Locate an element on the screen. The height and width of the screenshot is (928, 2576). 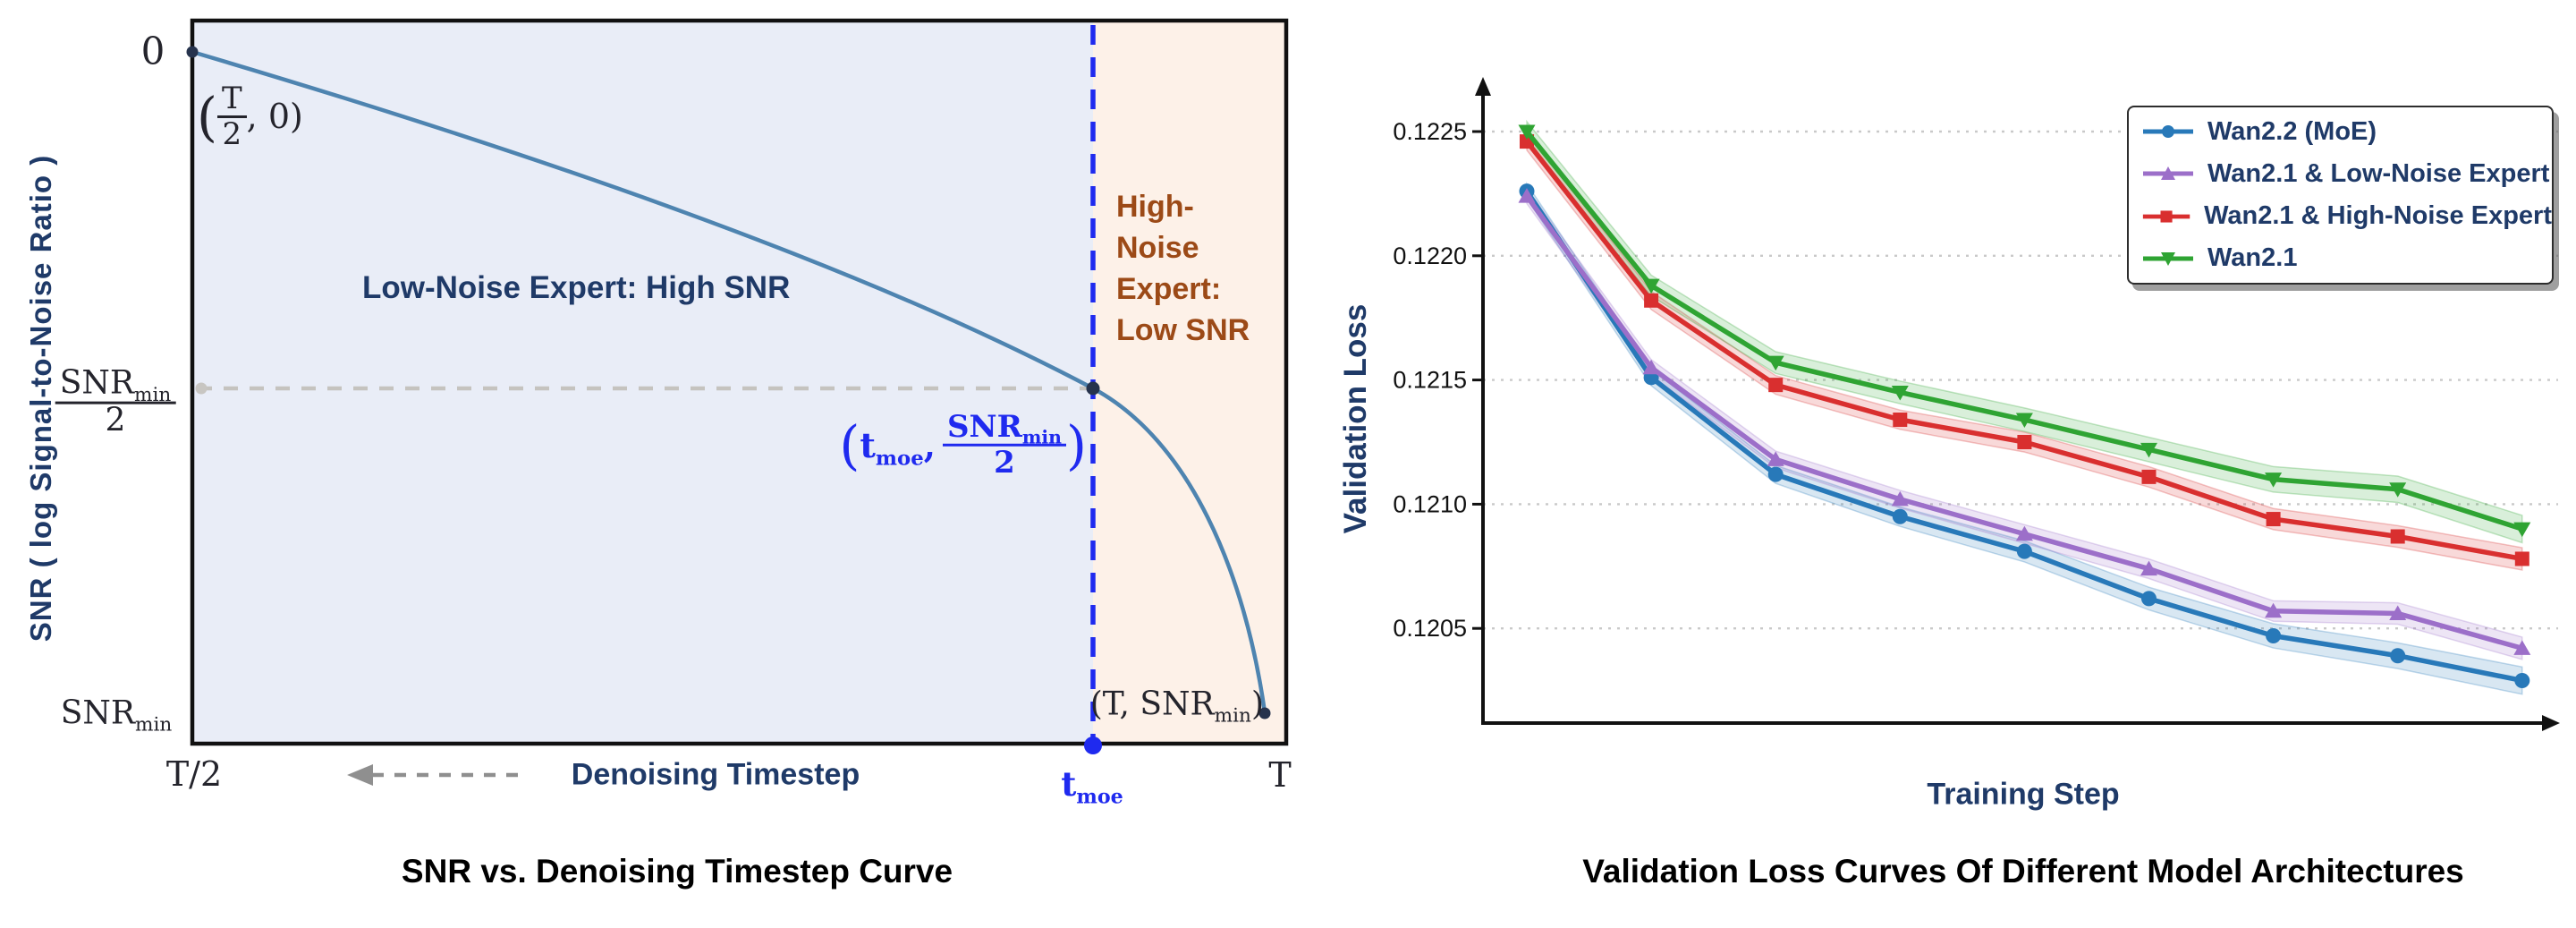
left-x-tick-t-moe: tmoe is located at coordinates (1092, 785).